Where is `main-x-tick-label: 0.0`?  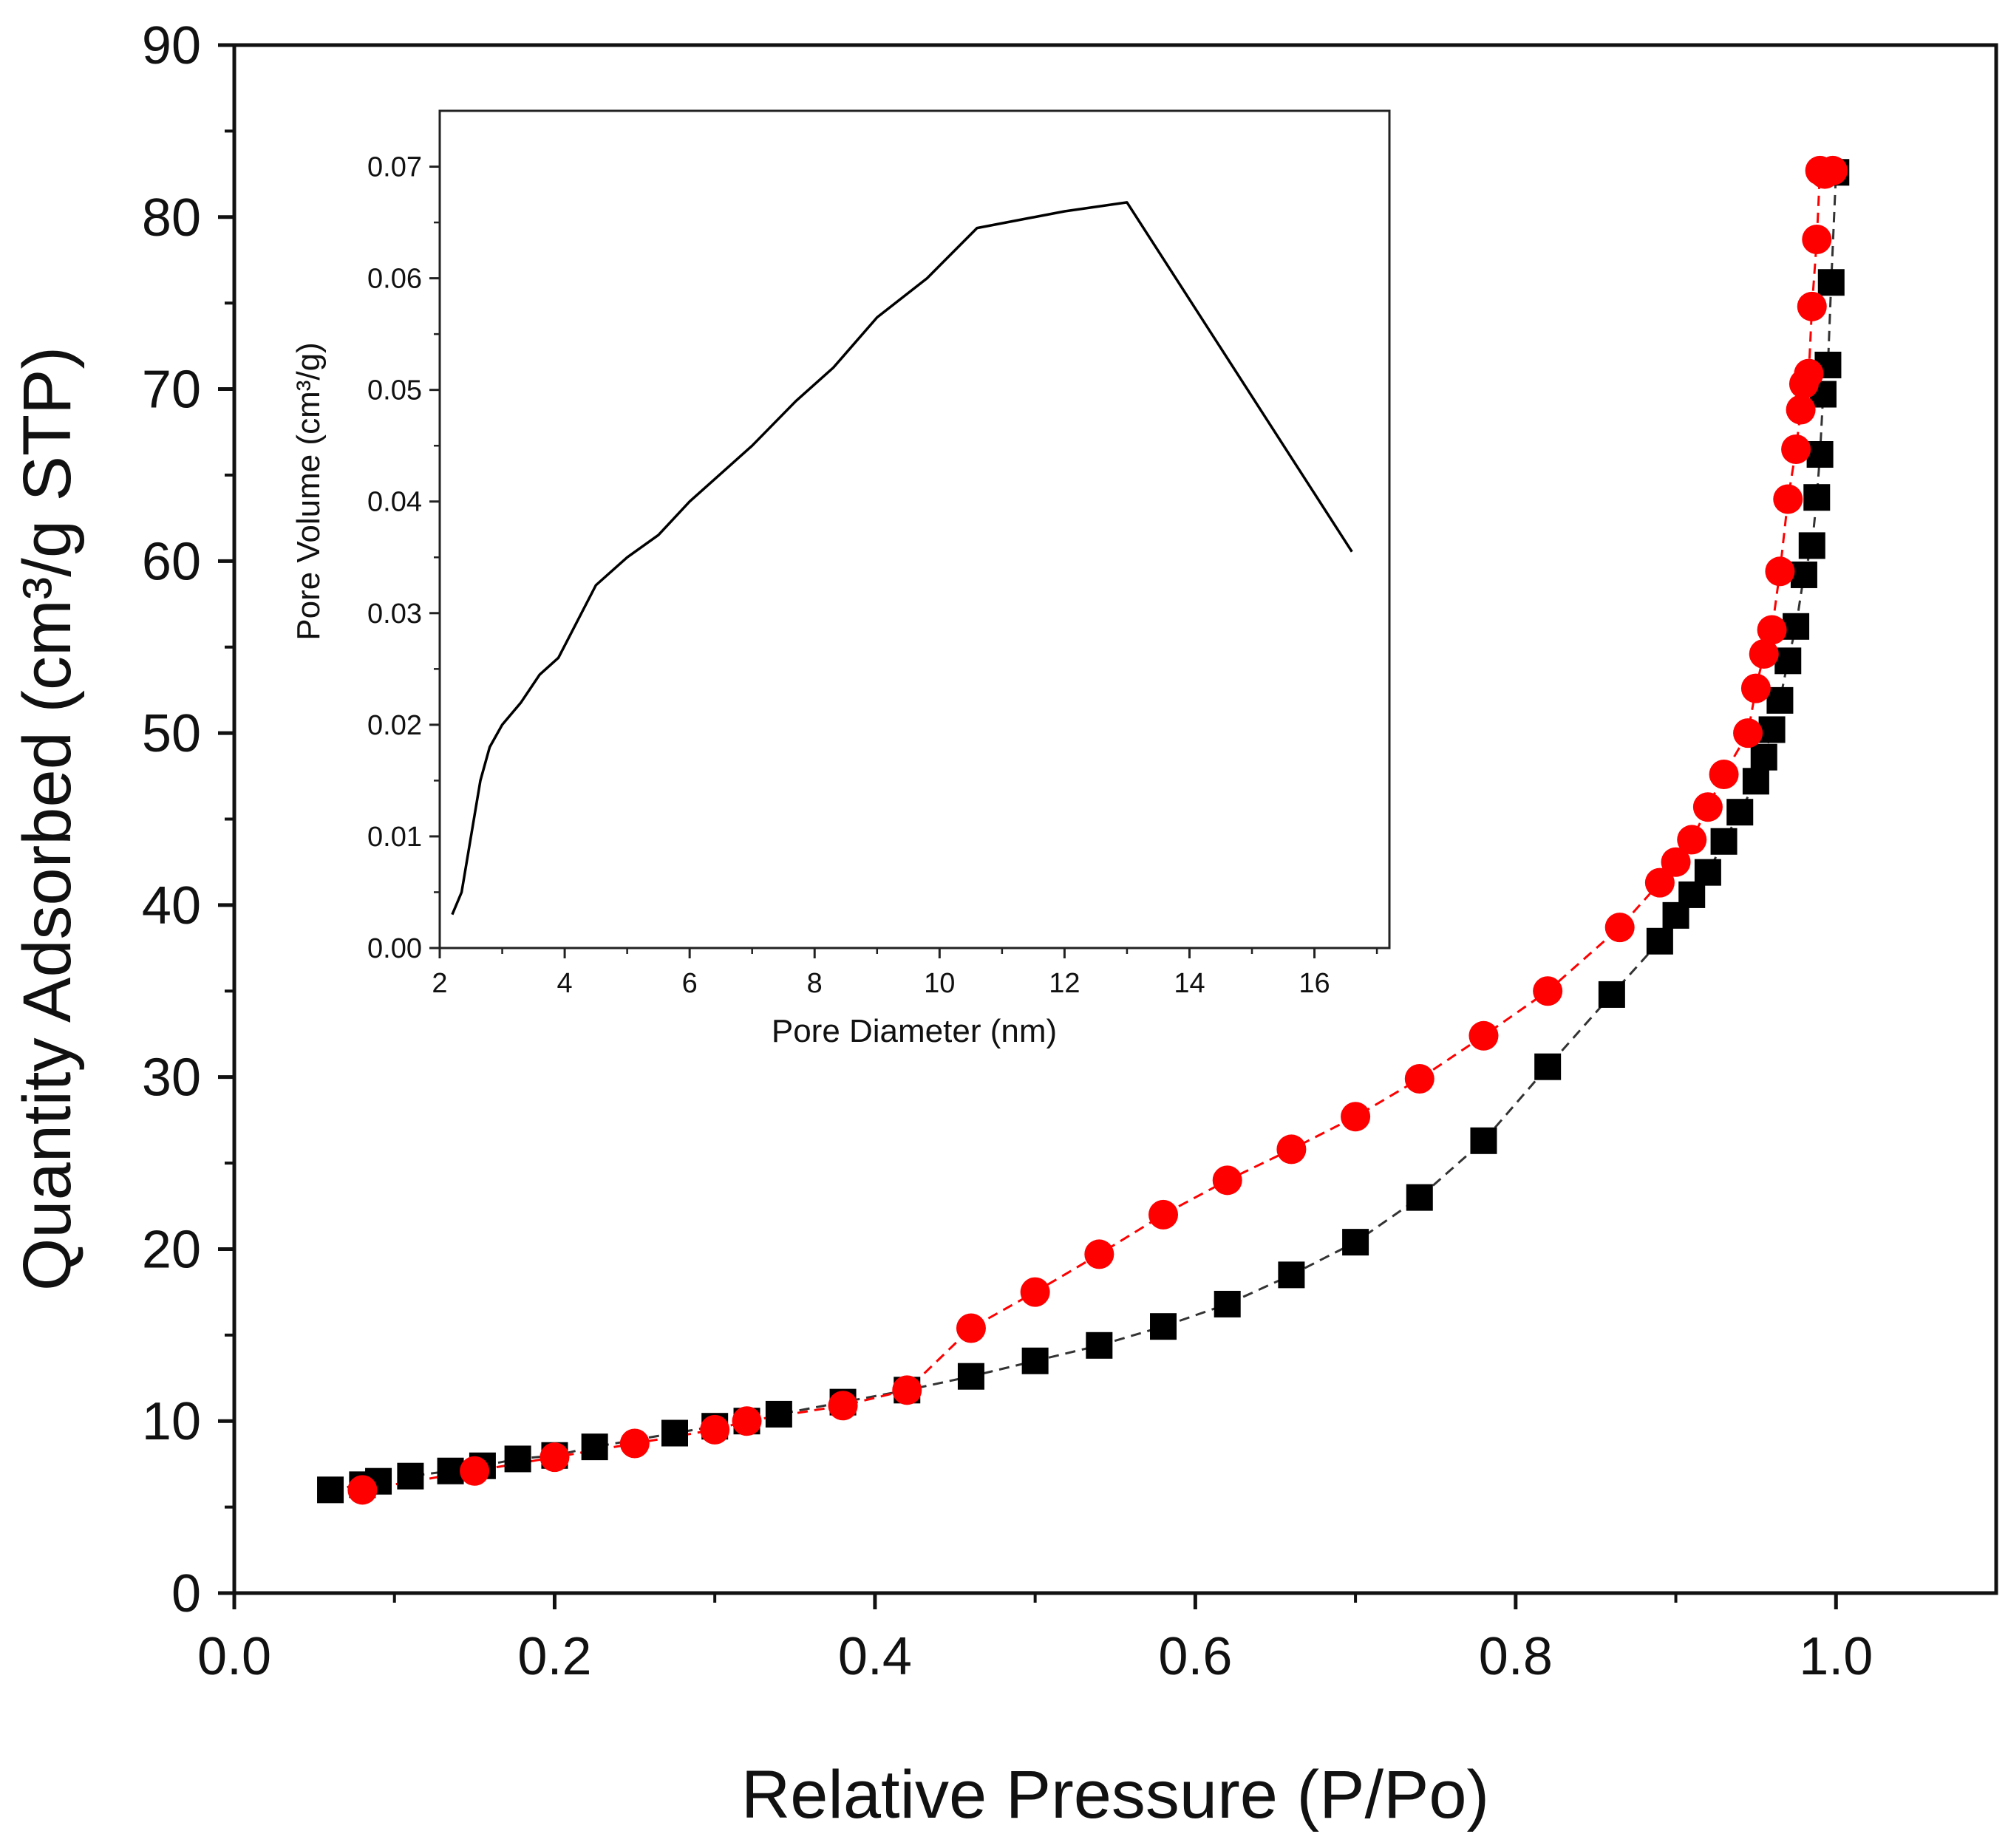
main-x-tick-label: 0.0 is located at coordinates (234, 1656).